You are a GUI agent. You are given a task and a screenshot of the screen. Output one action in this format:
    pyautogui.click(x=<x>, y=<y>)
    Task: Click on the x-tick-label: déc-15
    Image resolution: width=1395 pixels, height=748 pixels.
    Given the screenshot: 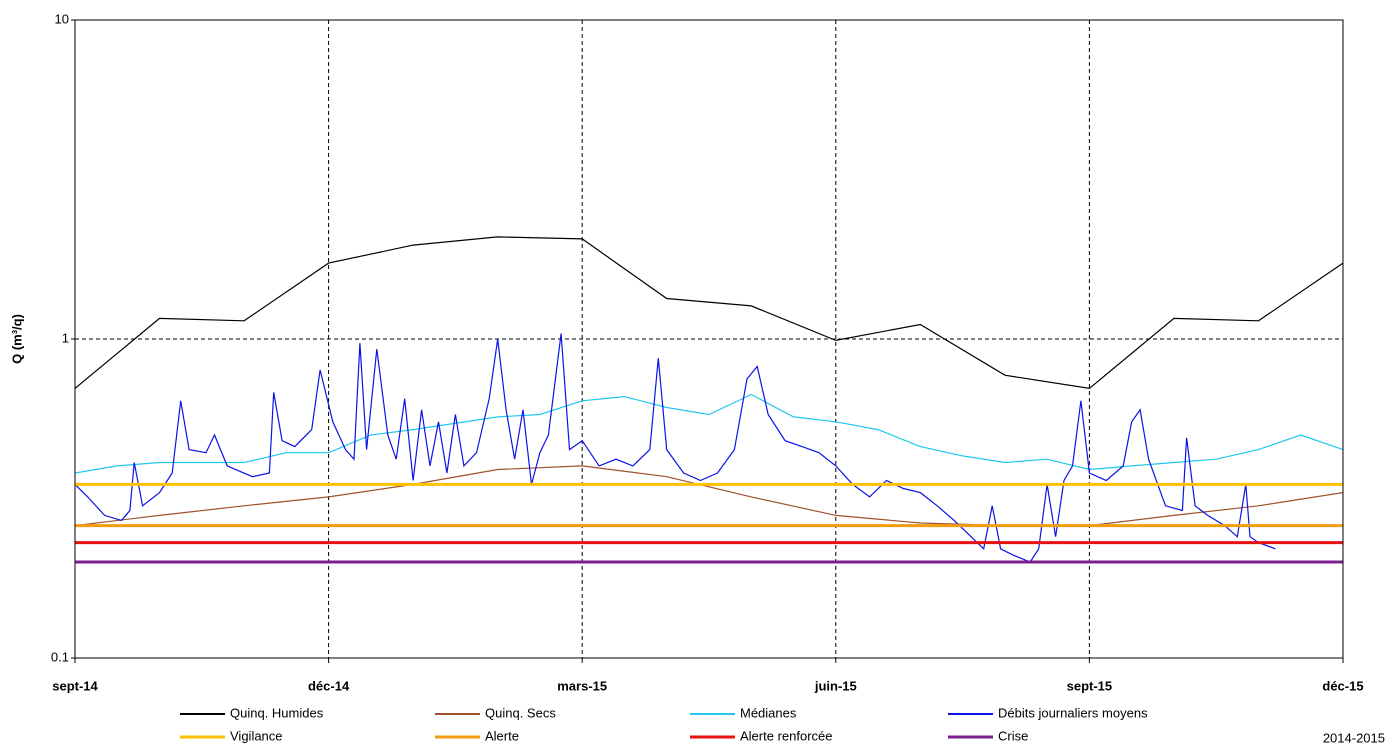 What is the action you would take?
    pyautogui.click(x=1342, y=685)
    